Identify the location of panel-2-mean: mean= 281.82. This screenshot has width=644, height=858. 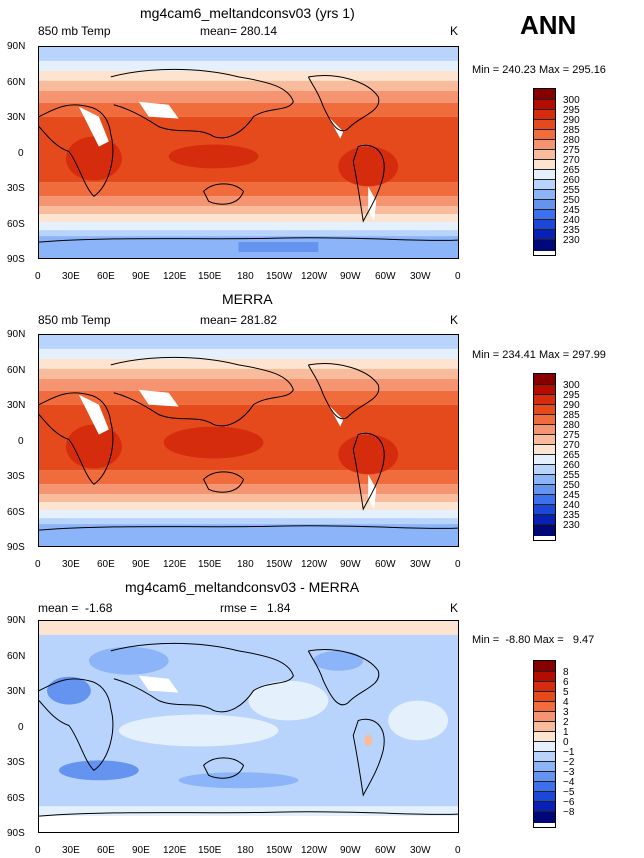
(239, 320).